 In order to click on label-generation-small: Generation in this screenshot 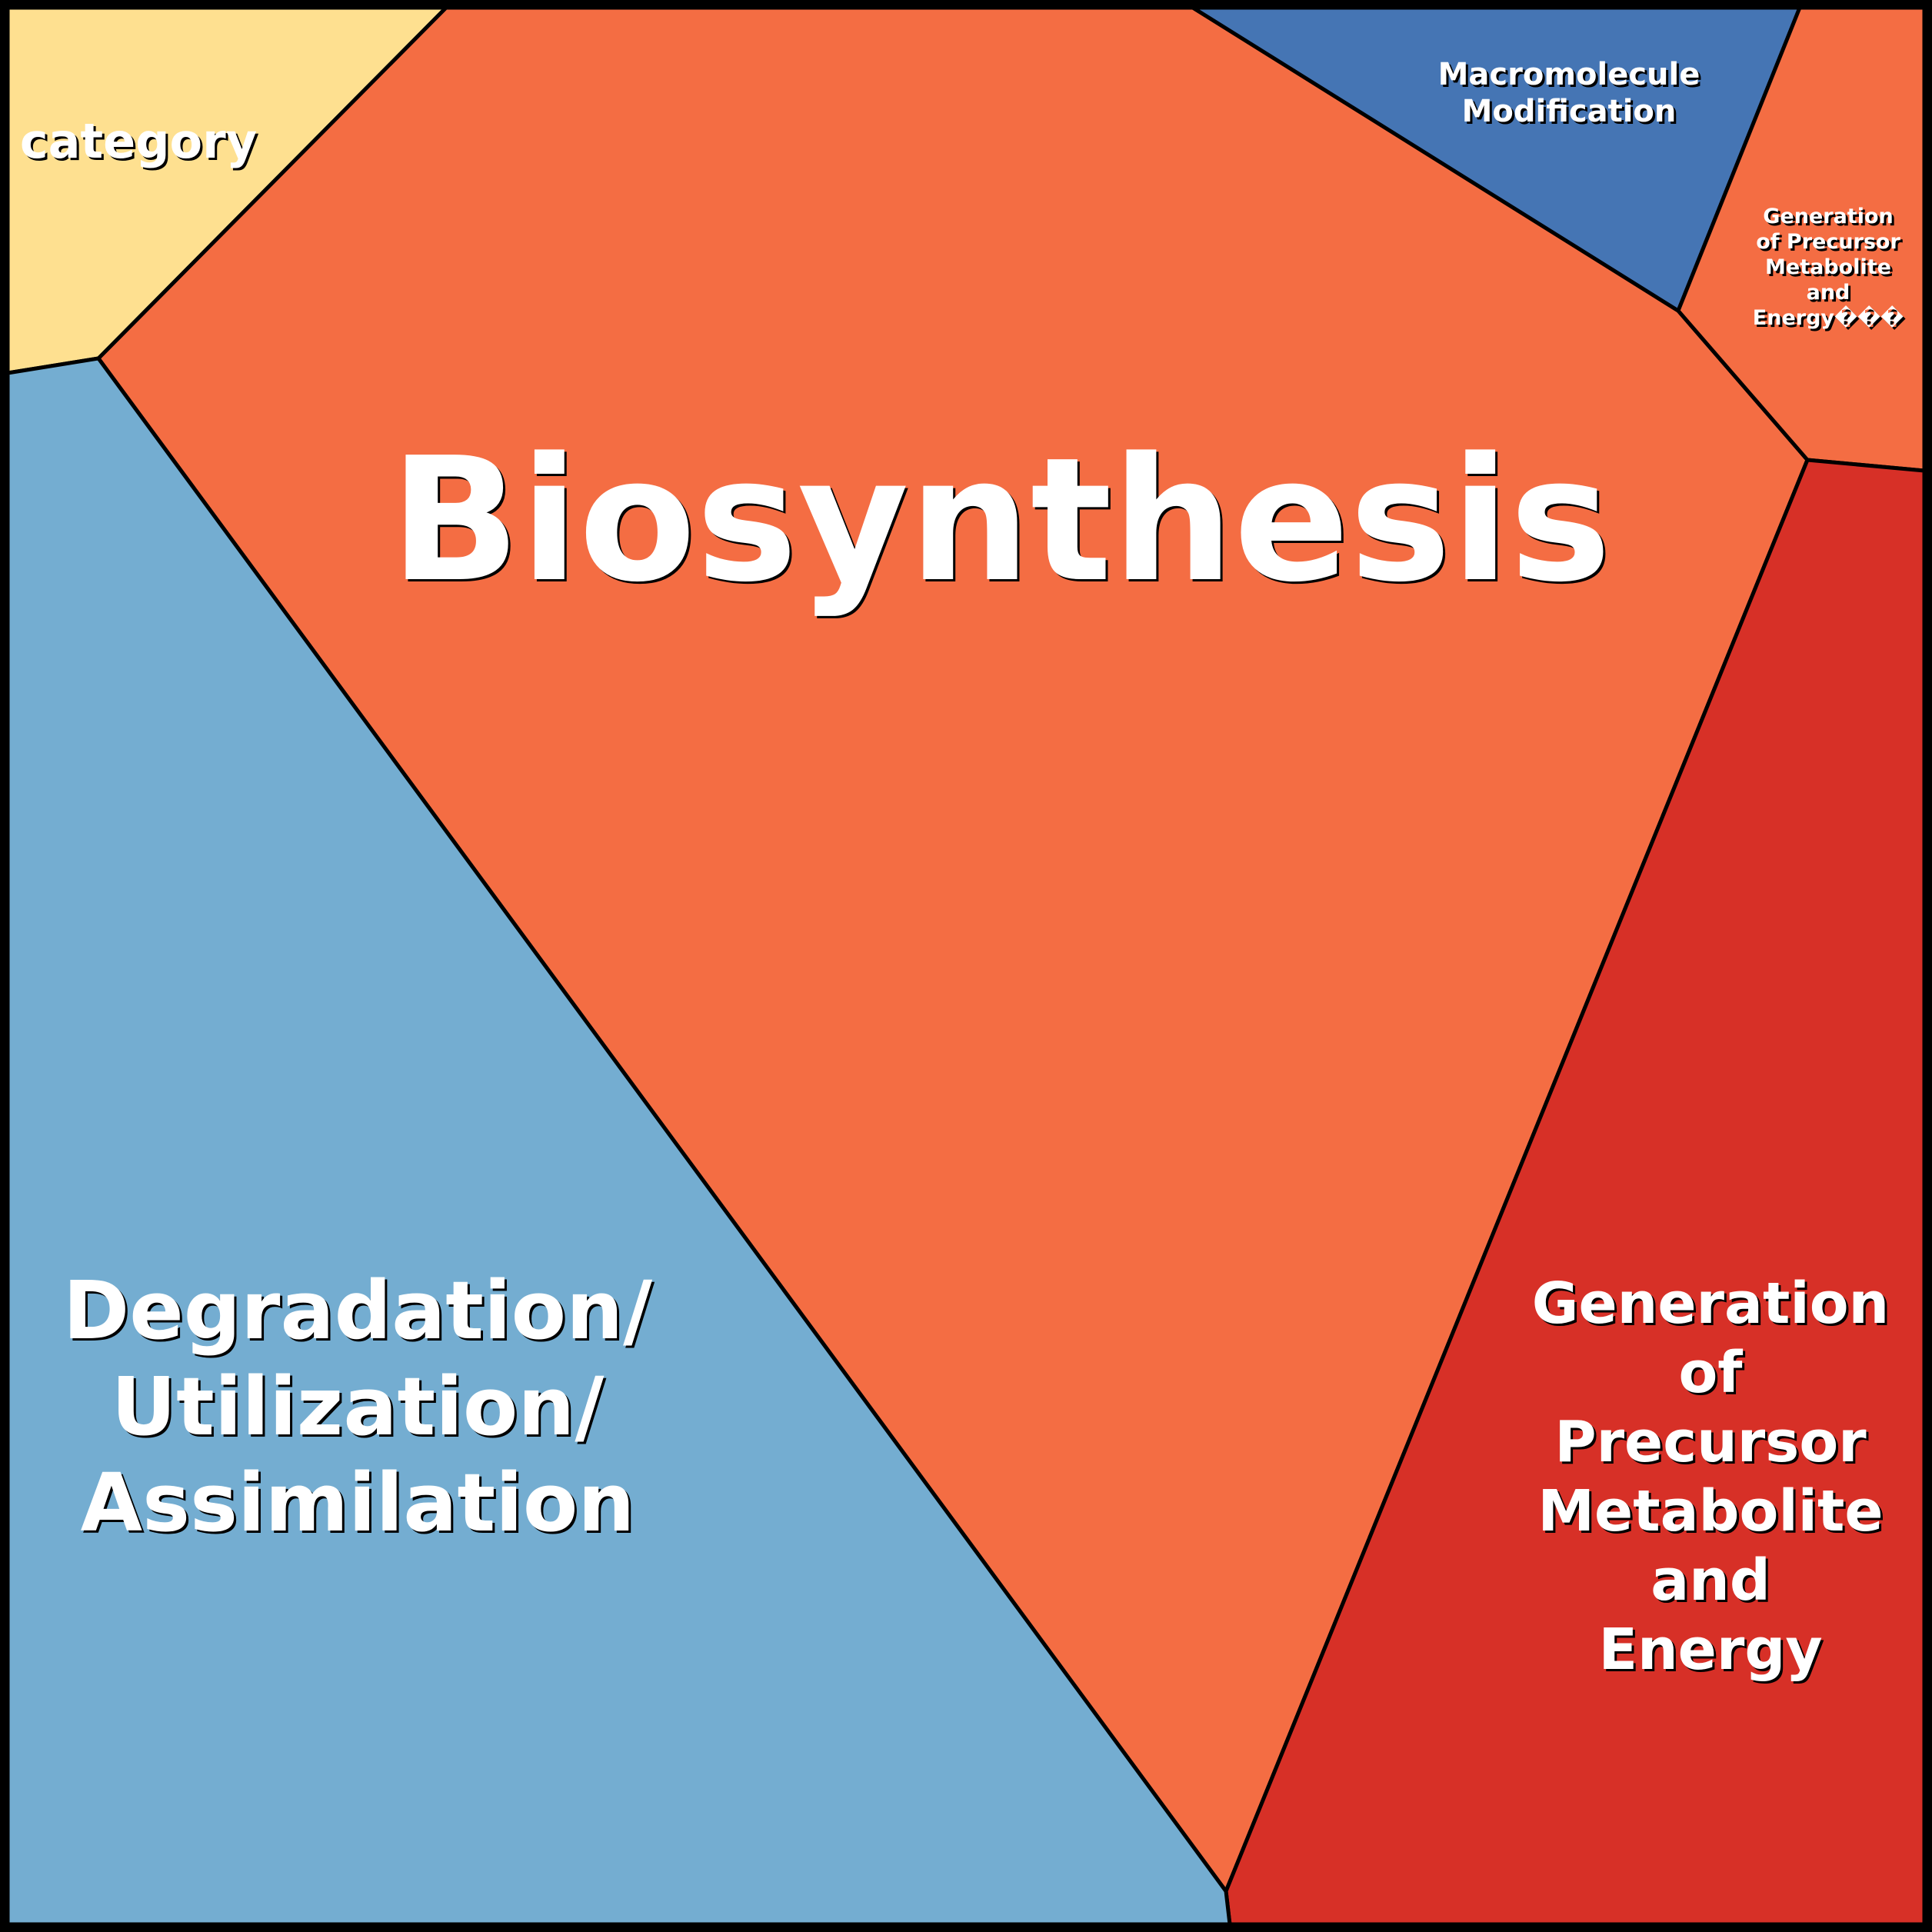, I will do `click(1828, 216)`.